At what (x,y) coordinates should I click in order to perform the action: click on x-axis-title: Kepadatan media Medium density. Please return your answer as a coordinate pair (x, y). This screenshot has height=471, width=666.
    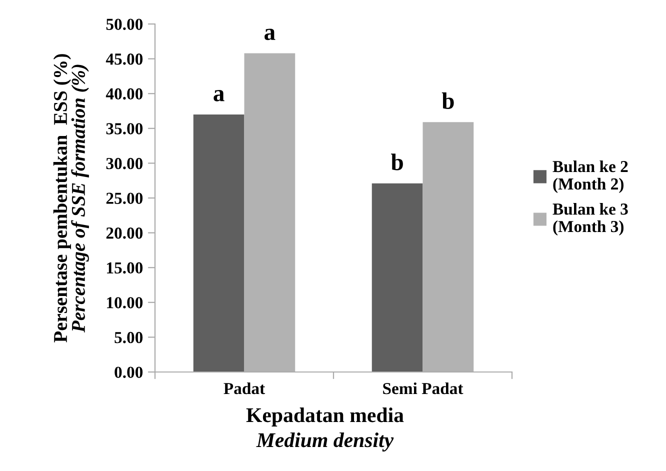
    Looking at the image, I should click on (325, 430).